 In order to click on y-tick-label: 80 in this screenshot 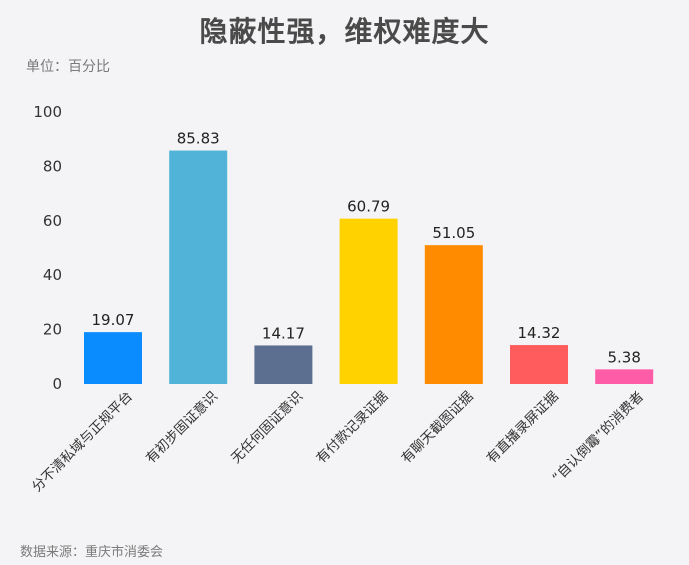, I will do `click(52, 166)`.